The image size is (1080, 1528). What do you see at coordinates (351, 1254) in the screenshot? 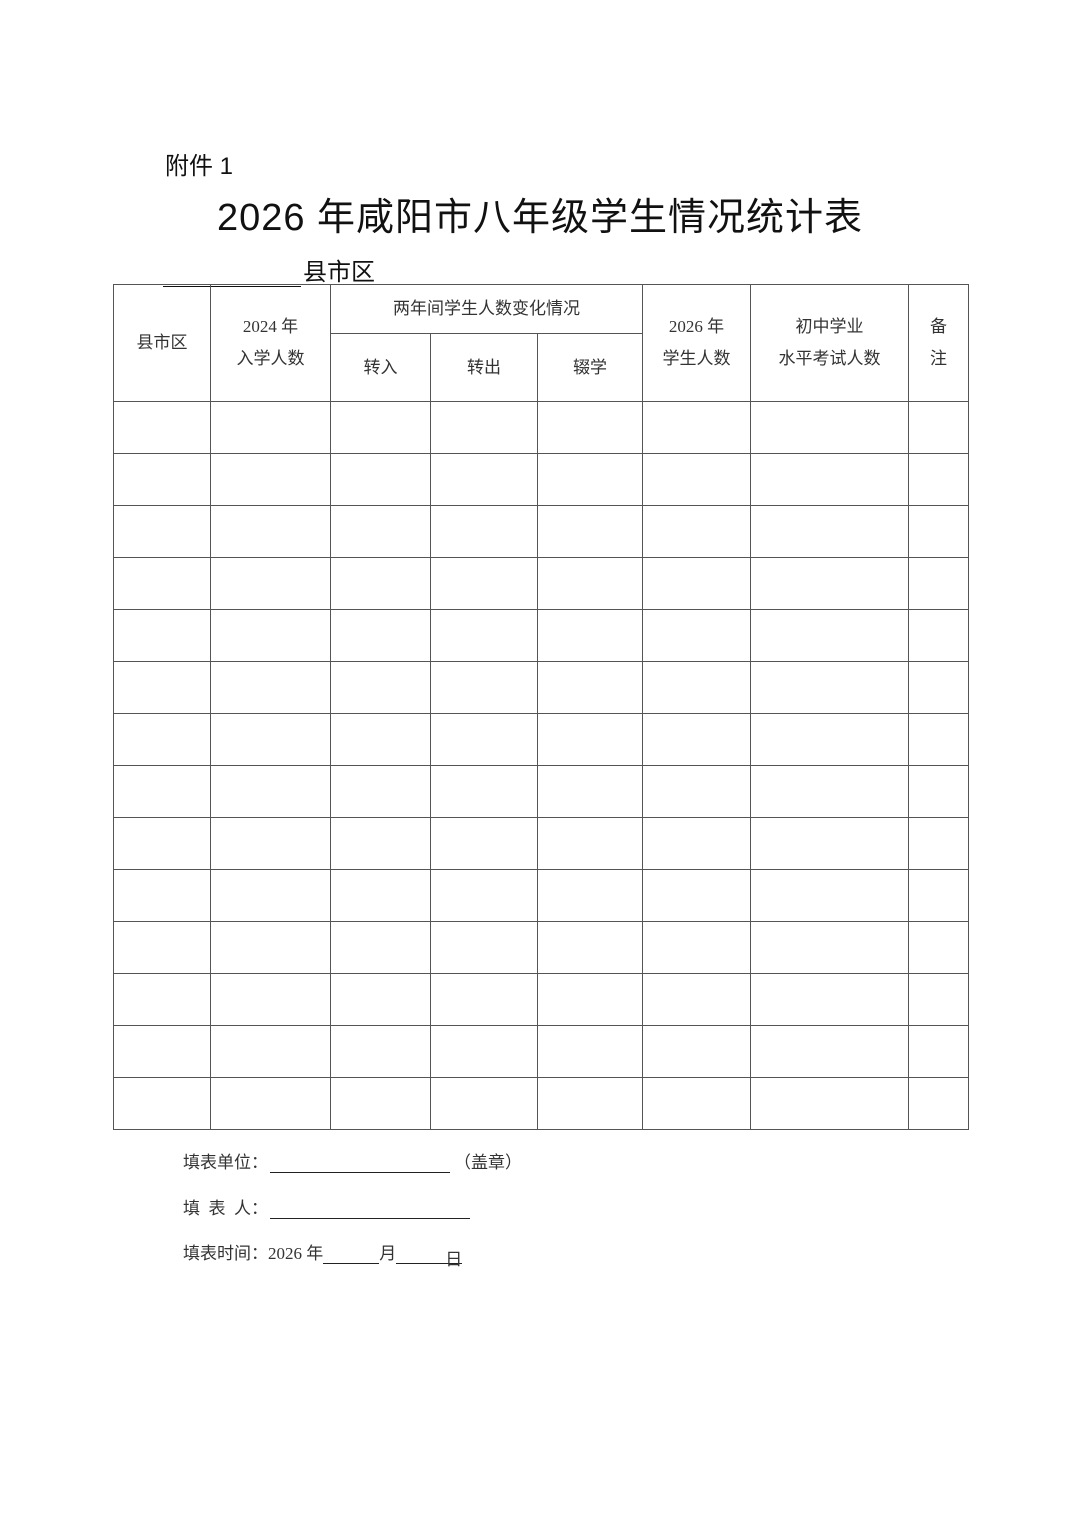
I see `month-blank` at bounding box center [351, 1254].